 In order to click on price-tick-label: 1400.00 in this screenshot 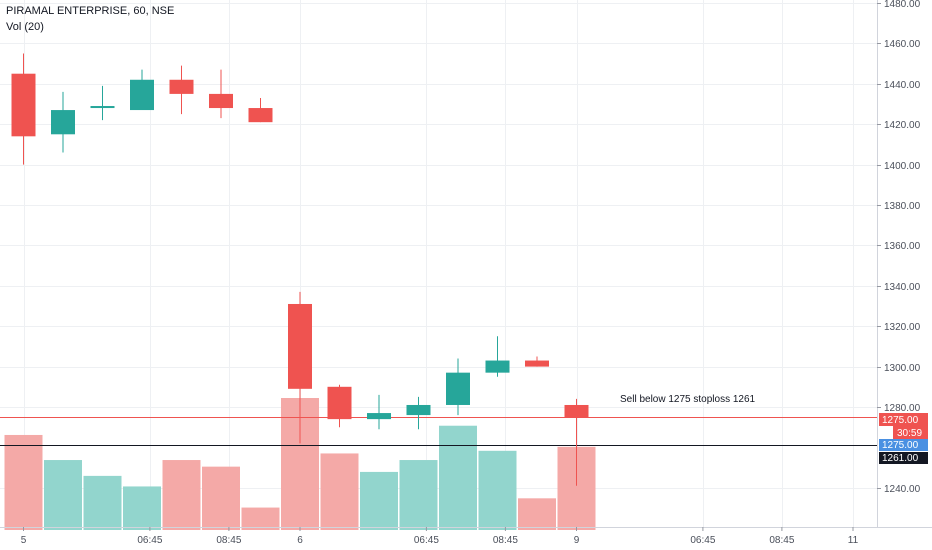, I will do `click(902, 166)`.